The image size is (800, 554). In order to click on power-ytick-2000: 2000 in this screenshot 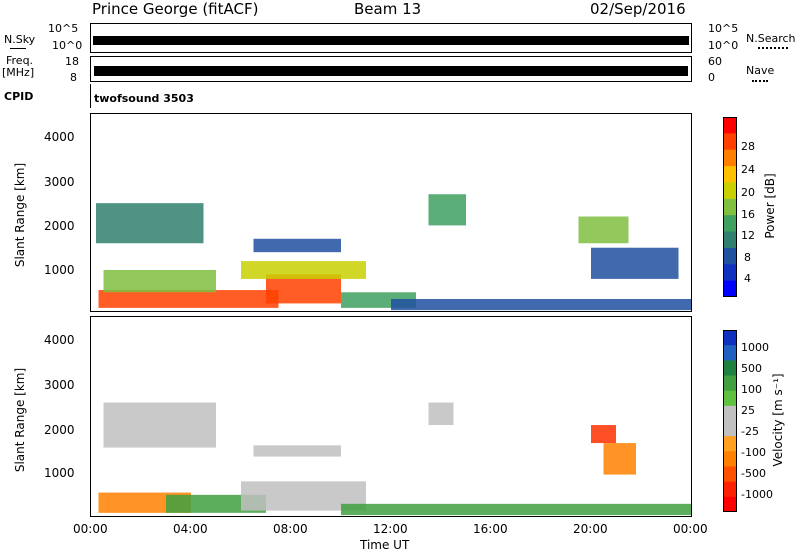, I will do `click(59, 226)`.